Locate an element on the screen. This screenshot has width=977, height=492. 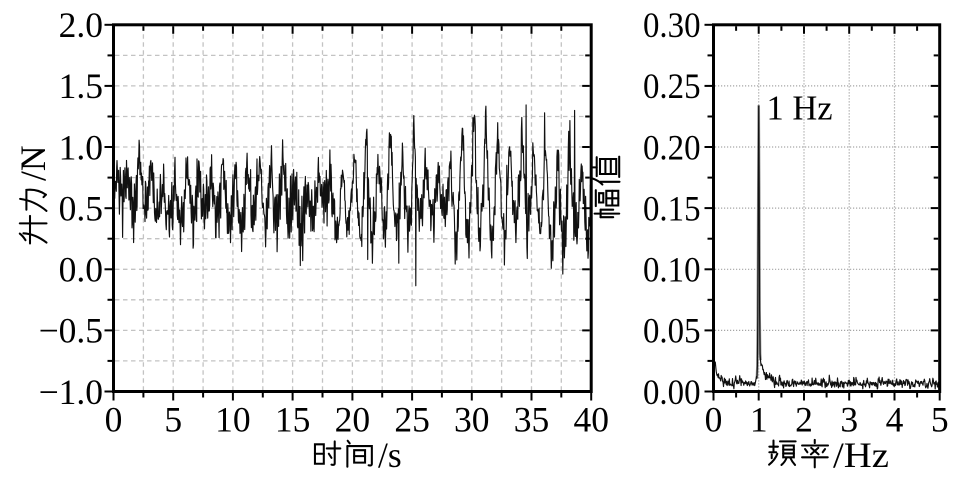
svg-text: 2.0 is located at coordinates (81, 25).